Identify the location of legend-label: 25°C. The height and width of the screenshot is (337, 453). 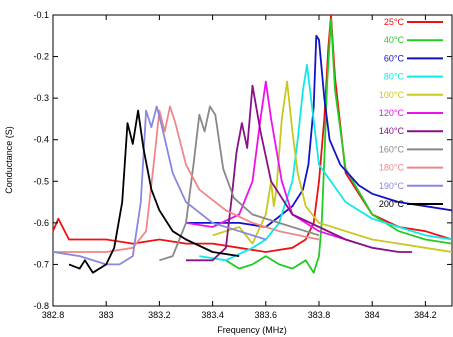
(394, 22).